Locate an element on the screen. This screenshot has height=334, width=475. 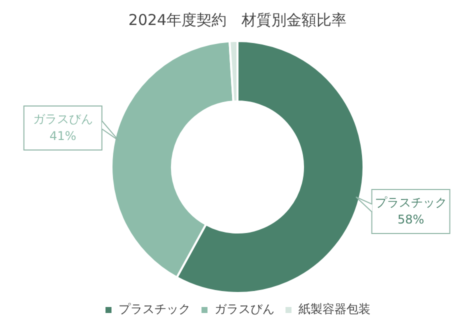
legend-label: ガラスびん is located at coordinates (244, 309).